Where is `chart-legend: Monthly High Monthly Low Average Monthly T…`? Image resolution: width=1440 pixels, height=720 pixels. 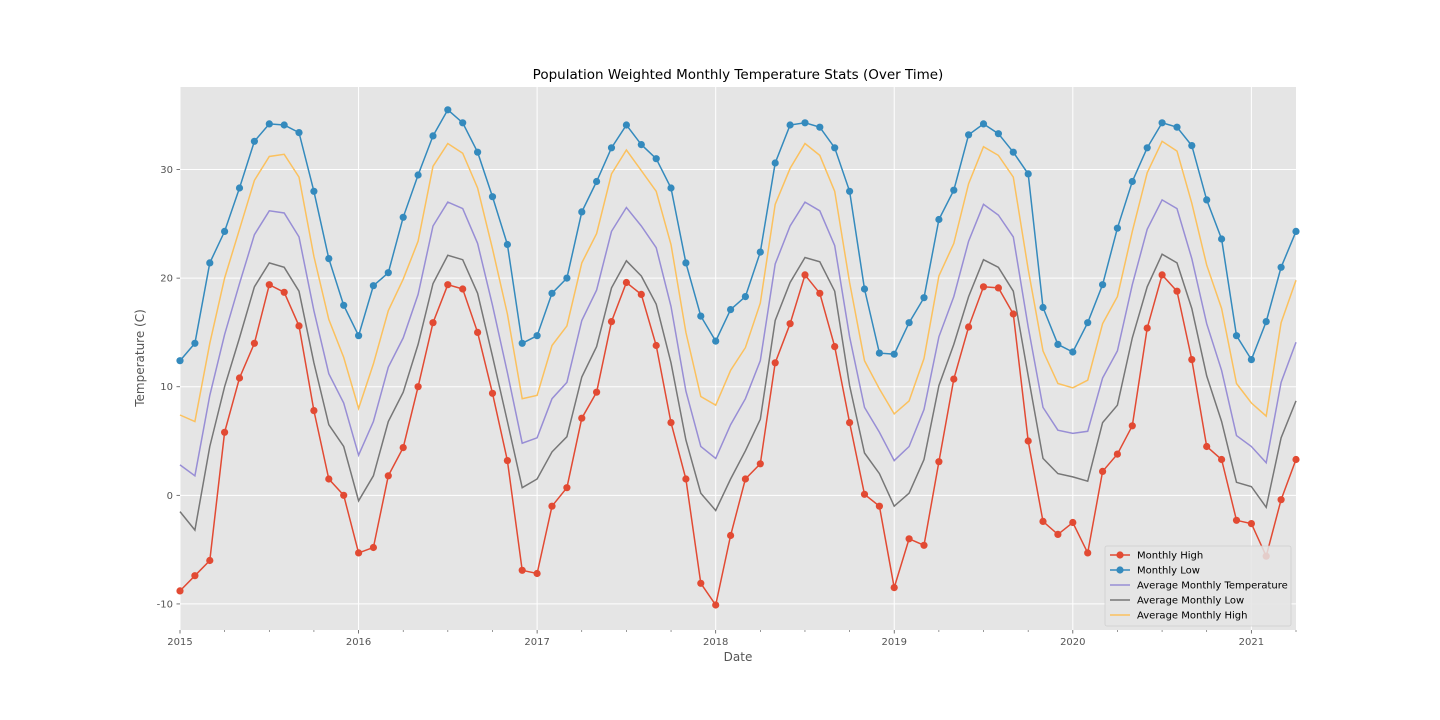 chart-legend: Monthly High Monthly Low Average Monthly T… is located at coordinates (1198, 586).